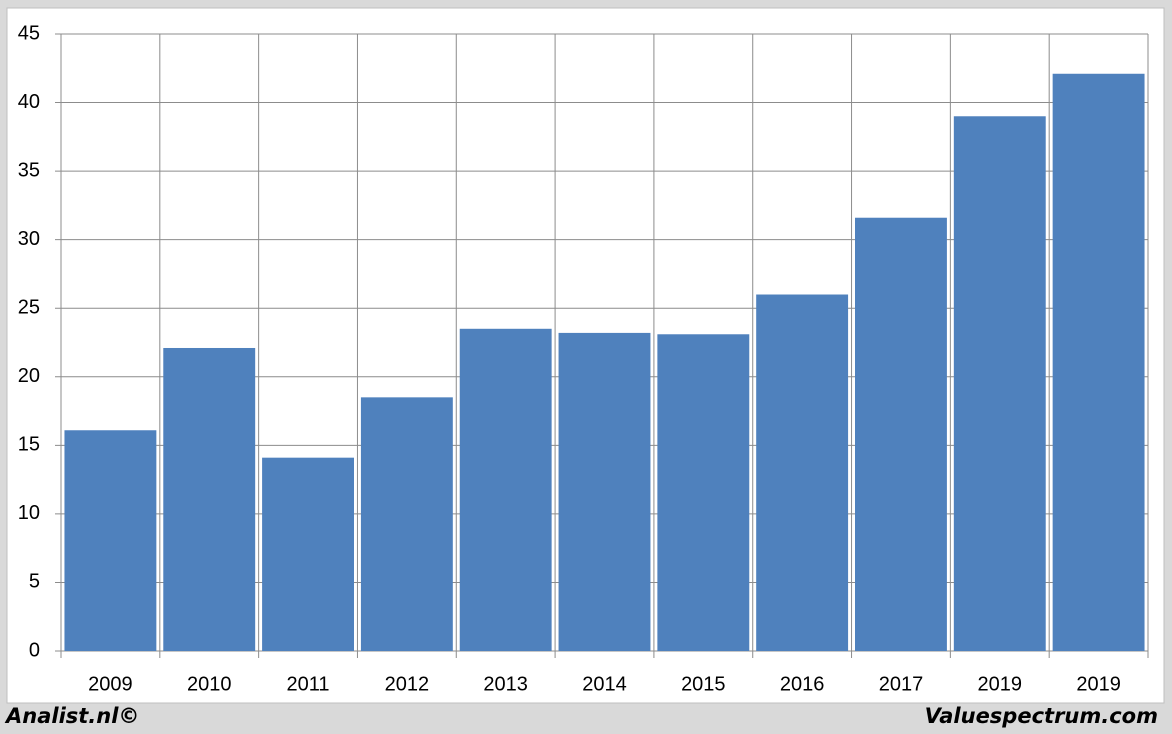 The height and width of the screenshot is (734, 1172). I want to click on y-tick-label: 15, so click(29, 445).